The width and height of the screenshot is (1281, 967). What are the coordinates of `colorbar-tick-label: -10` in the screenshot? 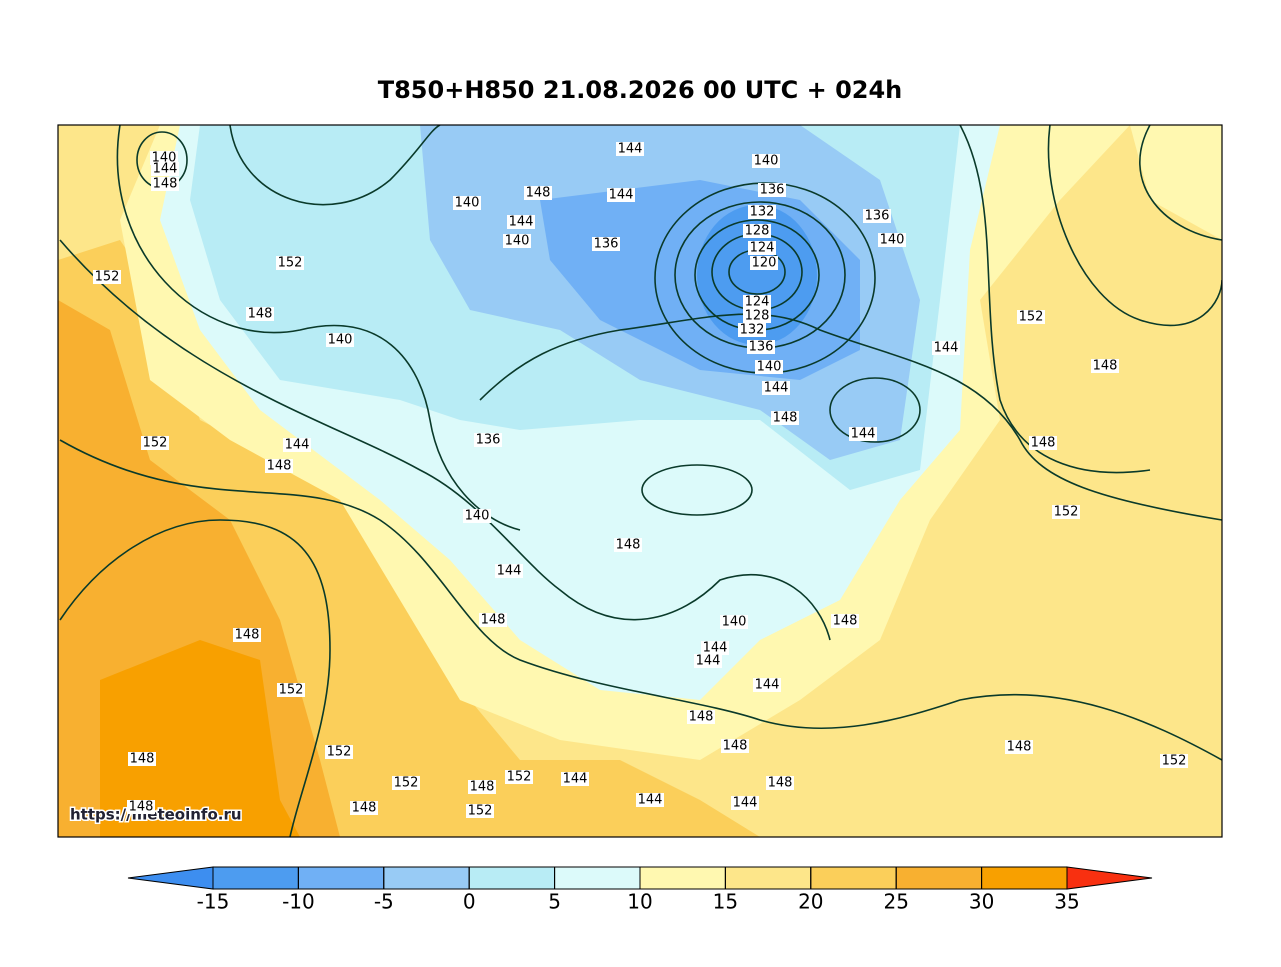 It's located at (298, 902).